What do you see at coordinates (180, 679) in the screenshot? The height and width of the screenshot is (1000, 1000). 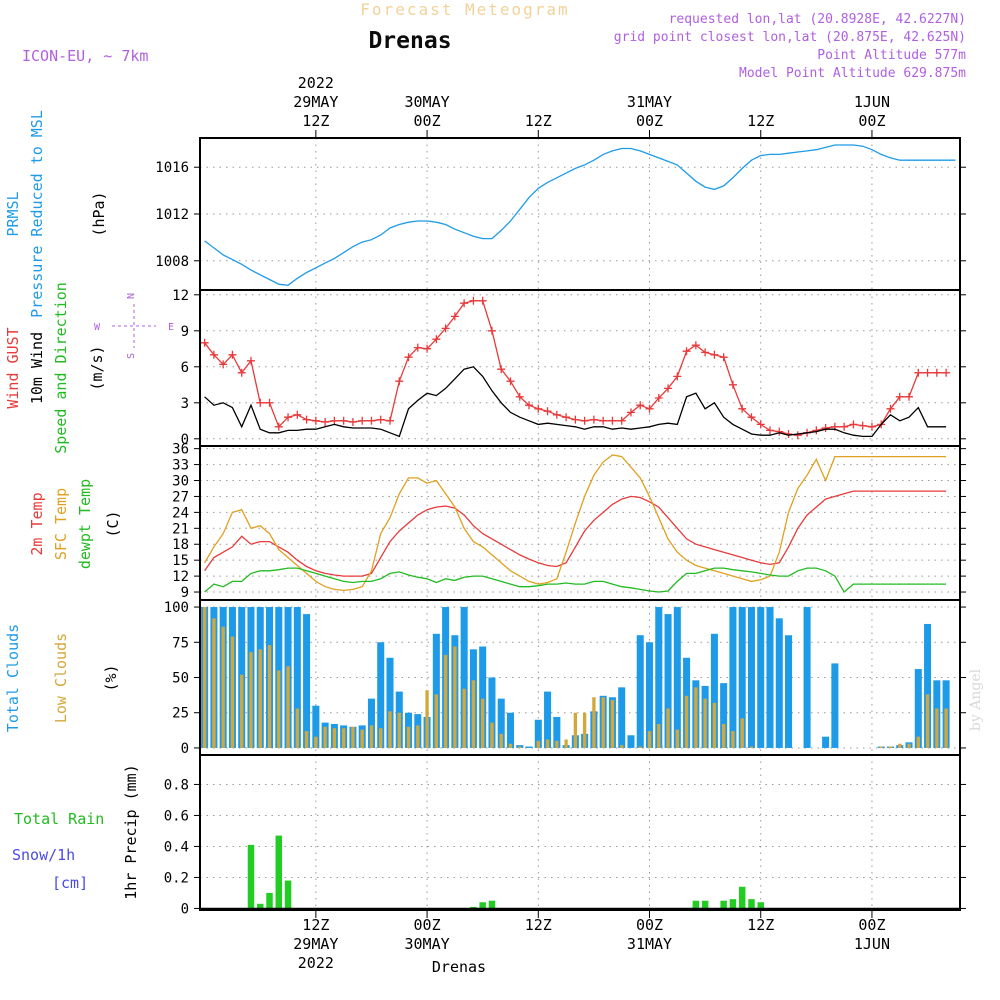 I see `y-tick-label: 50` at bounding box center [180, 679].